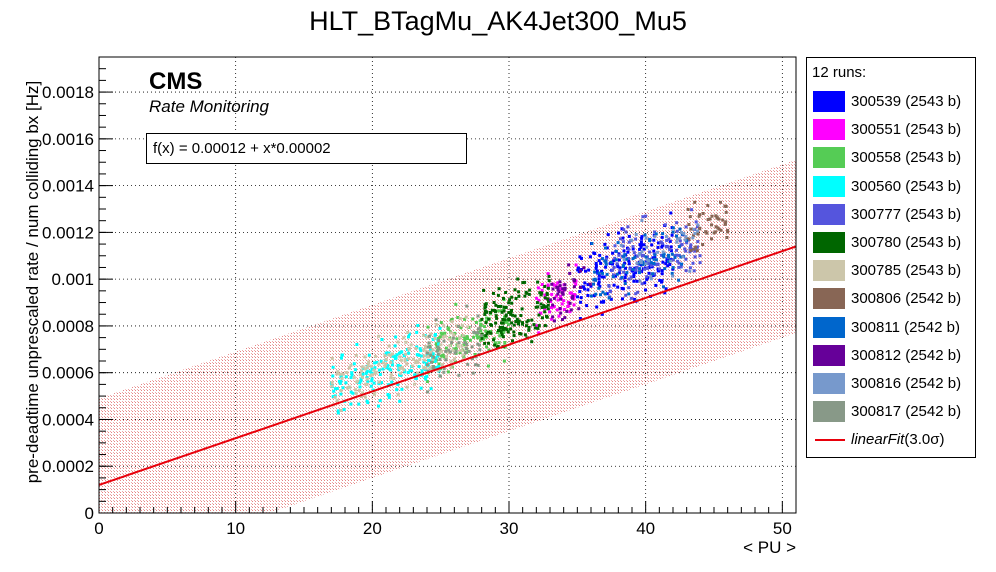 The height and width of the screenshot is (572, 996). What do you see at coordinates (498, 21) in the screenshot?
I see `chart-title: HLT_BTagMu_AK4Jet300_Mu5` at bounding box center [498, 21].